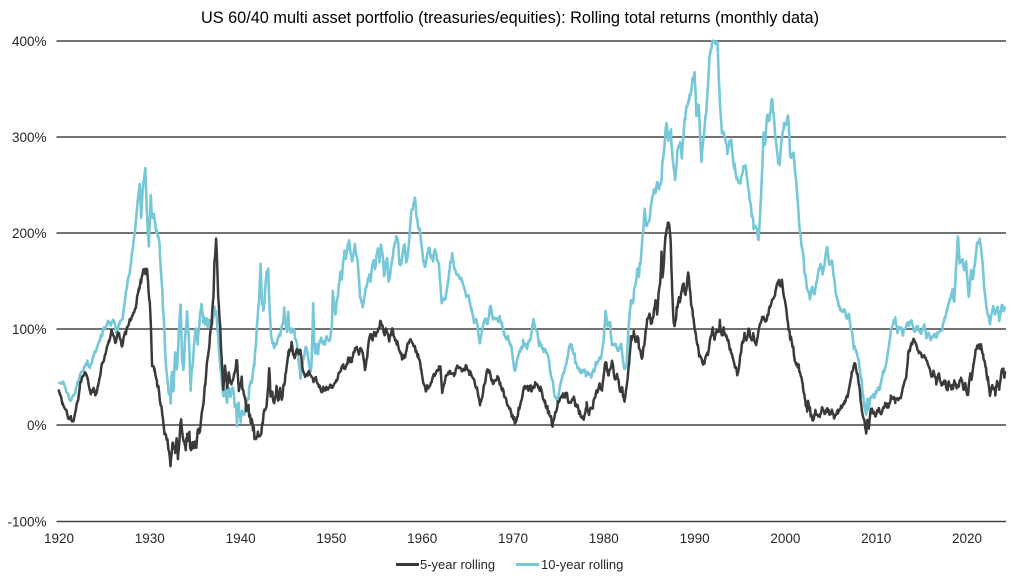 The image size is (1018, 587). Describe the element at coordinates (26, 521) in the screenshot. I see `svg-text: -100%` at that location.